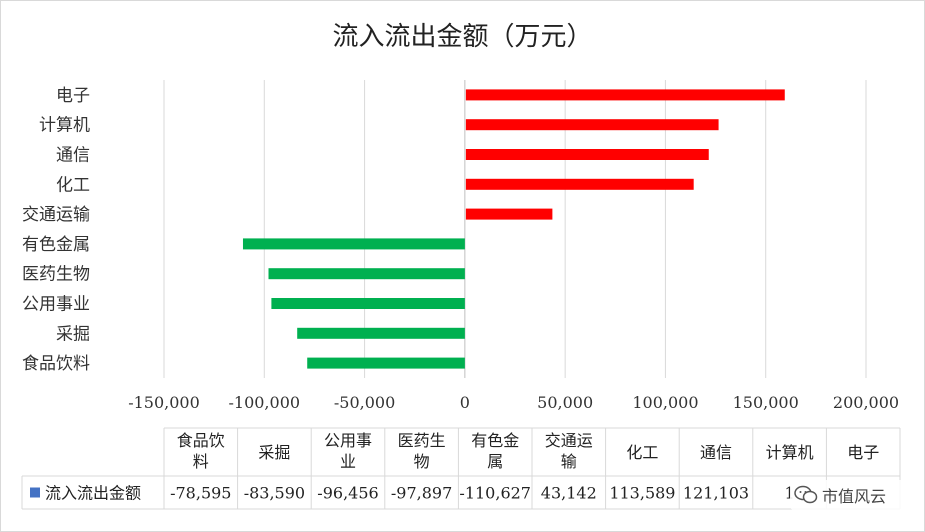 The width and height of the screenshot is (925, 532). Describe the element at coordinates (569, 493) in the screenshot. I see `table-value: 43,142` at that location.